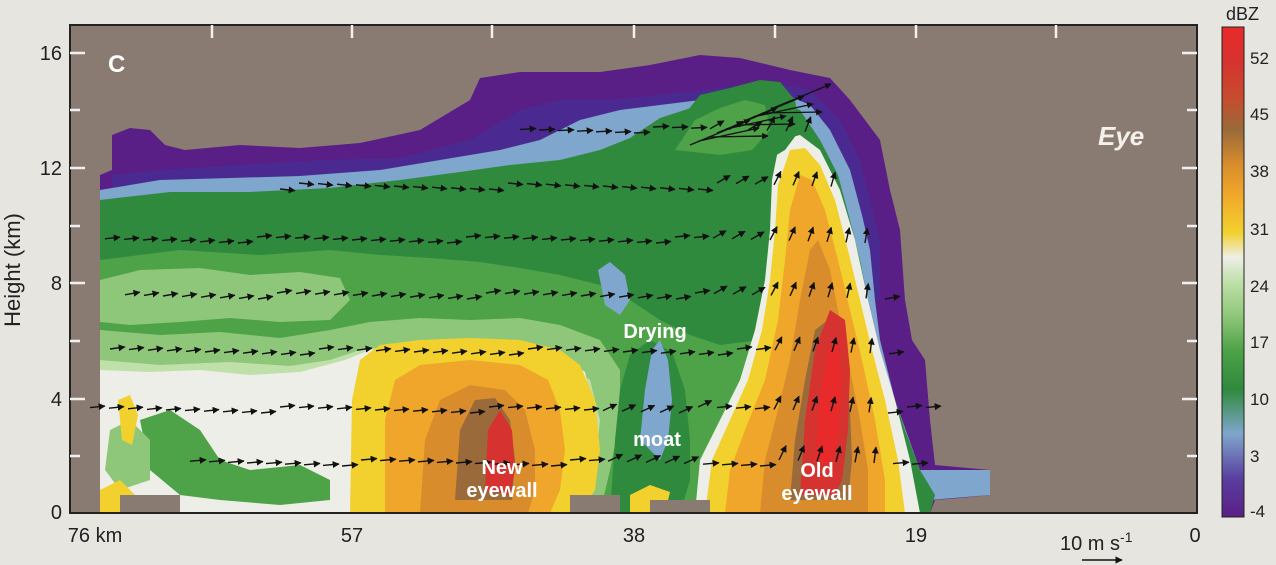 The image size is (1276, 565). Describe the element at coordinates (56, 513) in the screenshot. I see `y-tick-label: 0` at that location.